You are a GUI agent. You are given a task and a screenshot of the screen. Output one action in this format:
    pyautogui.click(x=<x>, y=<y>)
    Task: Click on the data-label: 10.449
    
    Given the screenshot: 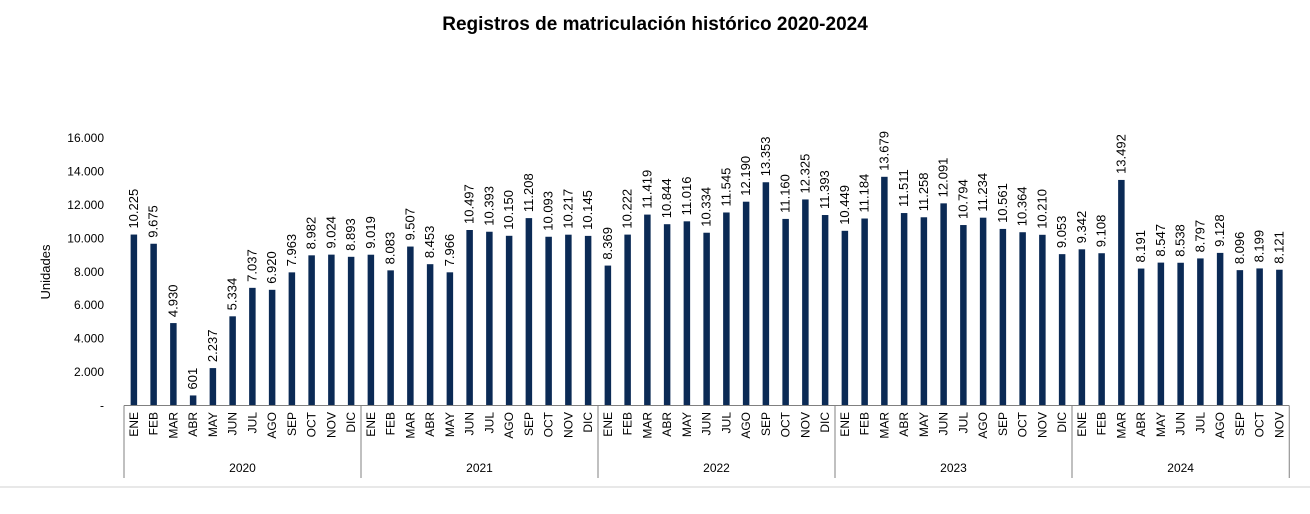 What is the action you would take?
    pyautogui.click(x=844, y=205)
    